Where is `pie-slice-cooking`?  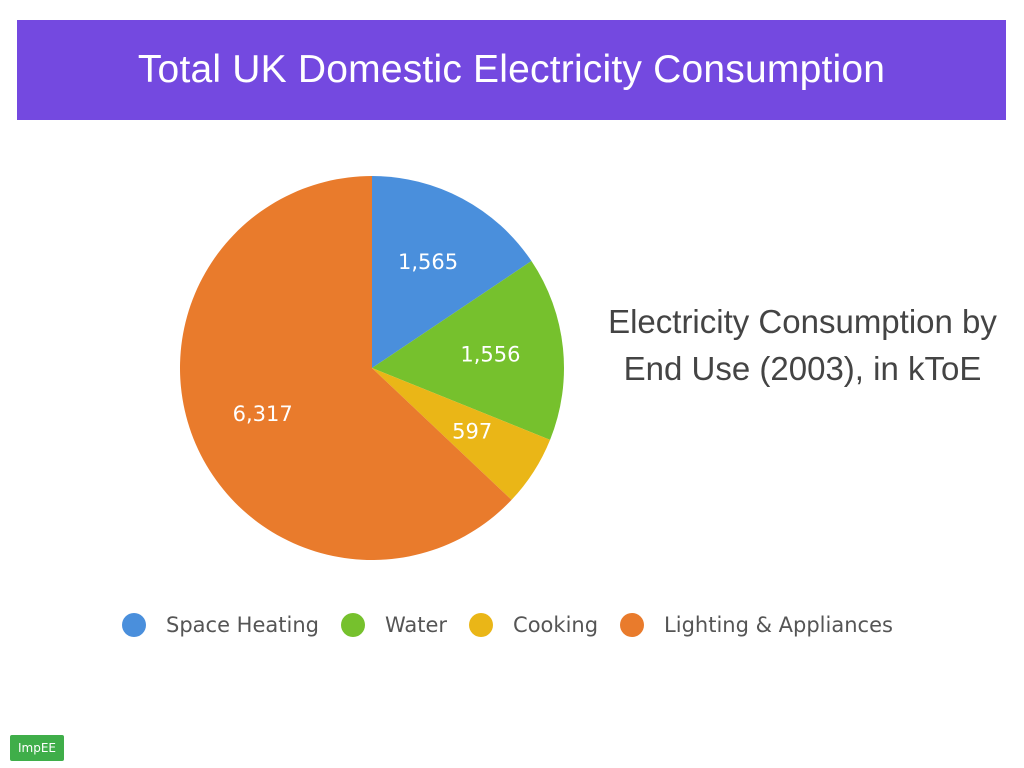
pie-slice-cooking is located at coordinates (461, 434).